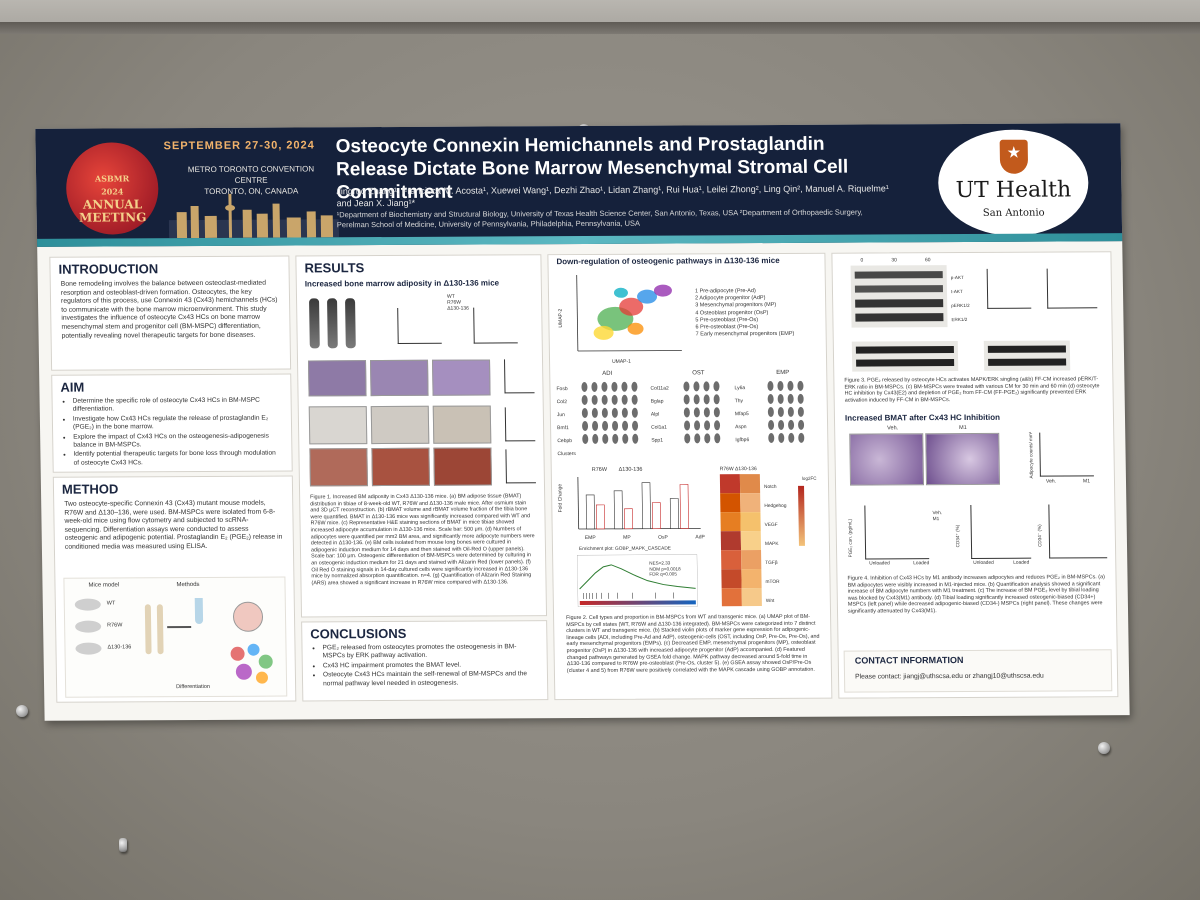  What do you see at coordinates (332, 323) in the screenshot?
I see `bone-render-r76w` at bounding box center [332, 323].